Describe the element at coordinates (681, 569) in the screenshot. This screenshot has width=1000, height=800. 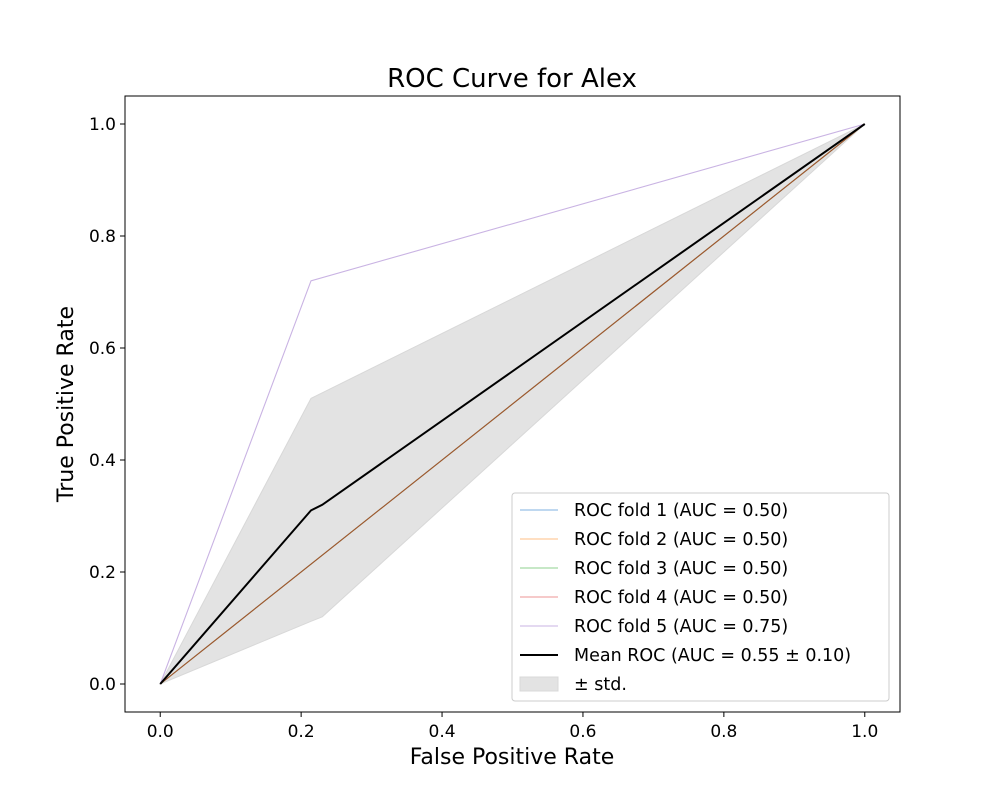
I see `legend-entry: ROC fold 3 (AUC = 0.50)` at that location.